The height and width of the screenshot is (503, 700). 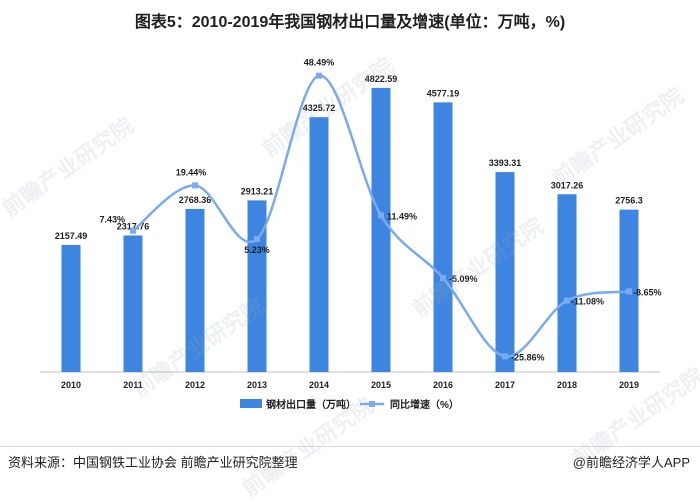 I want to click on growth-point-2012, so click(x=195, y=185).